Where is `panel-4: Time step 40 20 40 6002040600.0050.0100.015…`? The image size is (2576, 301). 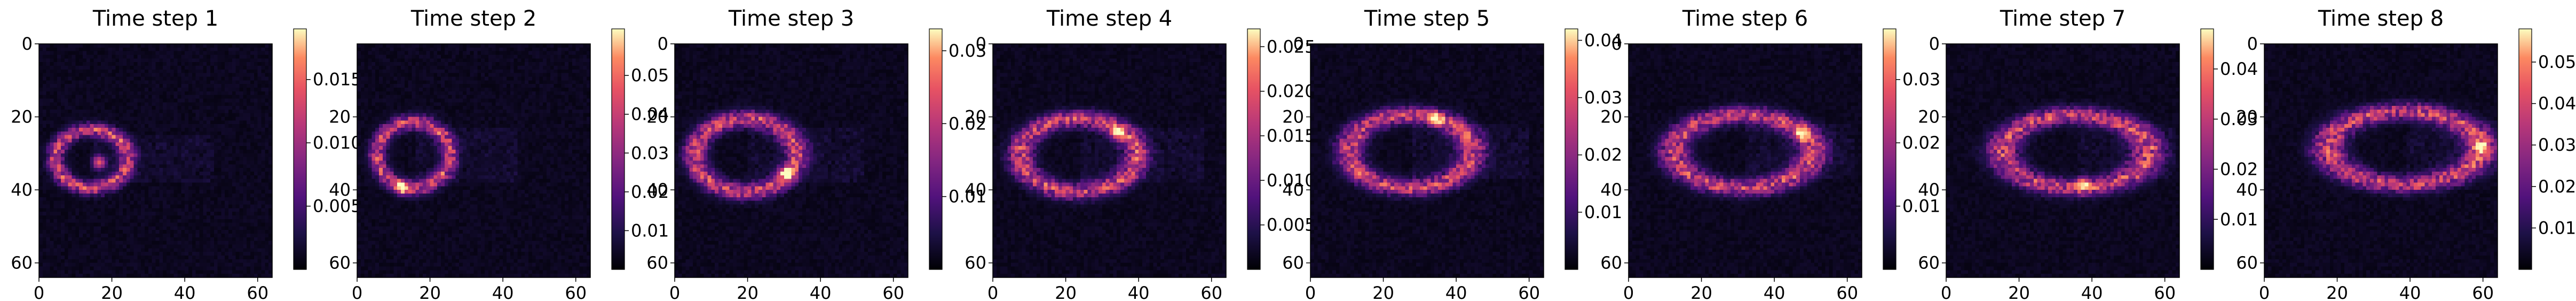
panel-4: Time step 40 20 40 6002040600.0050.0100.015… is located at coordinates (1140, 153).